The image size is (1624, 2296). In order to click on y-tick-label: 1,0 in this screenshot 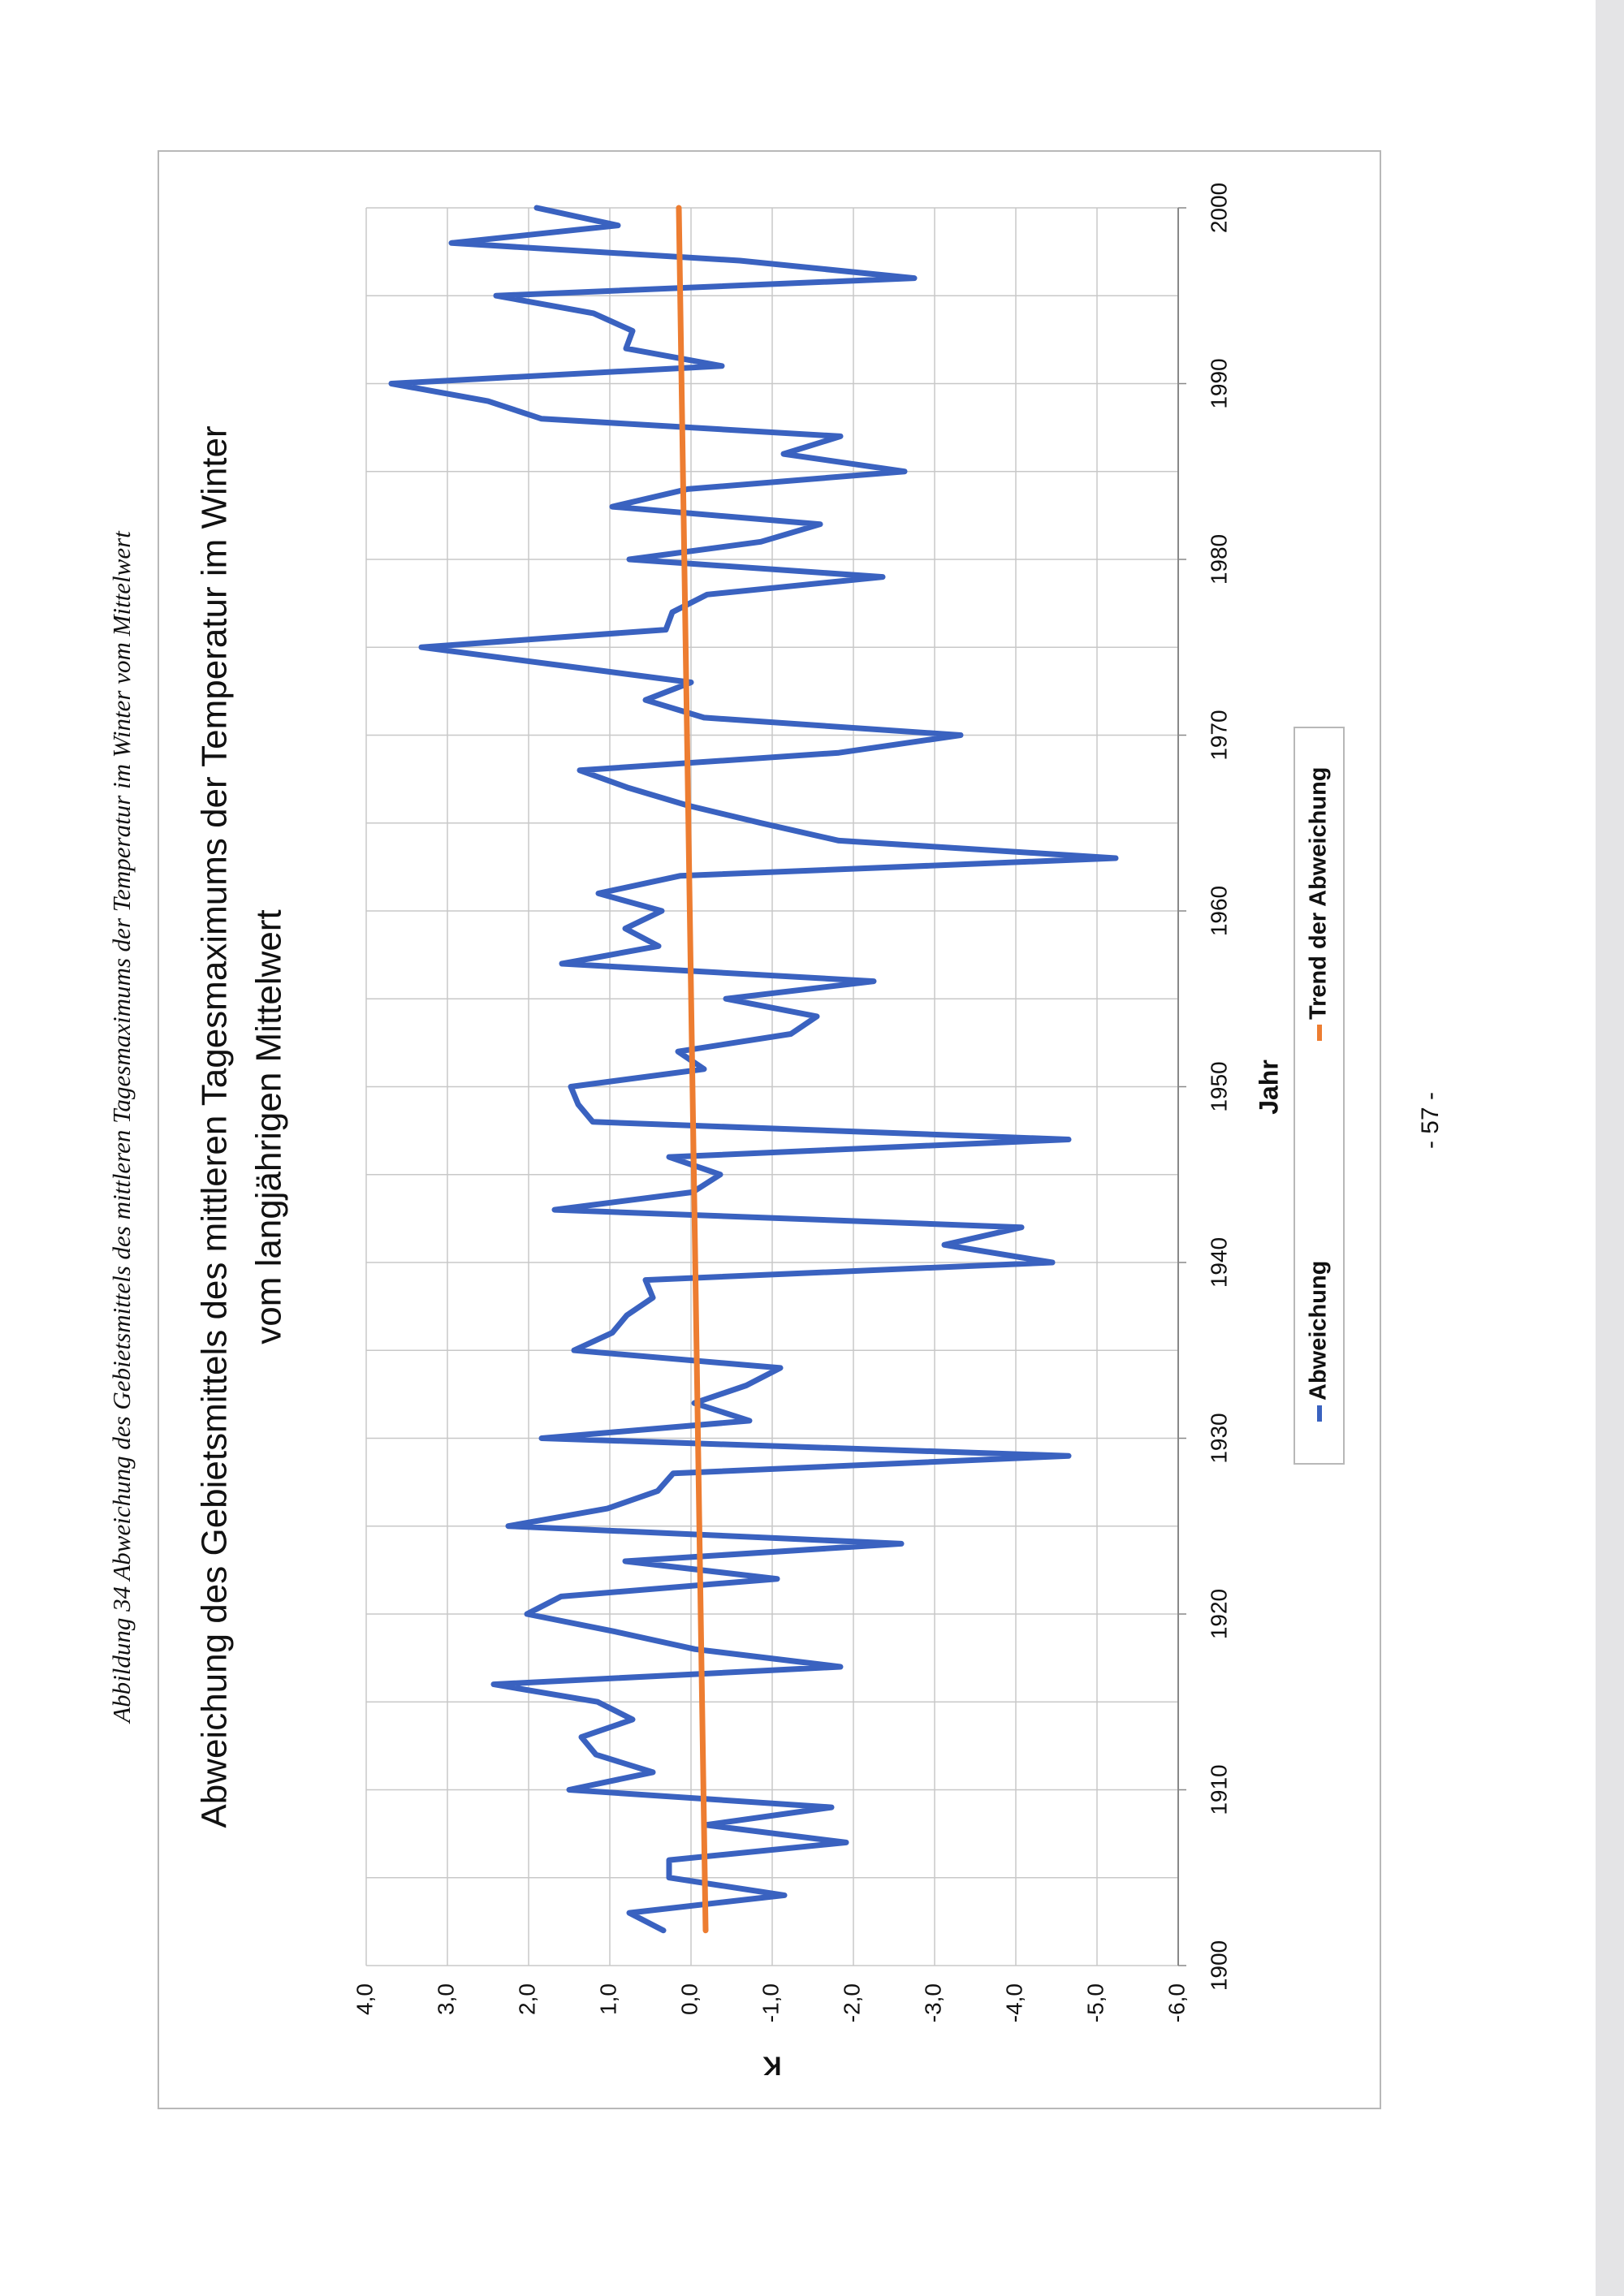, I will do `click(608, 1999)`.